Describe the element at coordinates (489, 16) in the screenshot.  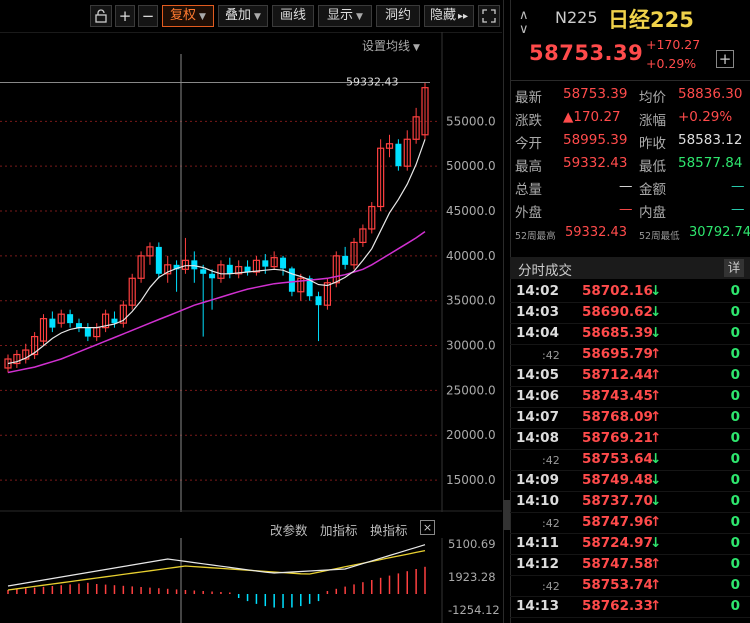
I see `fullscreen-icon` at that location.